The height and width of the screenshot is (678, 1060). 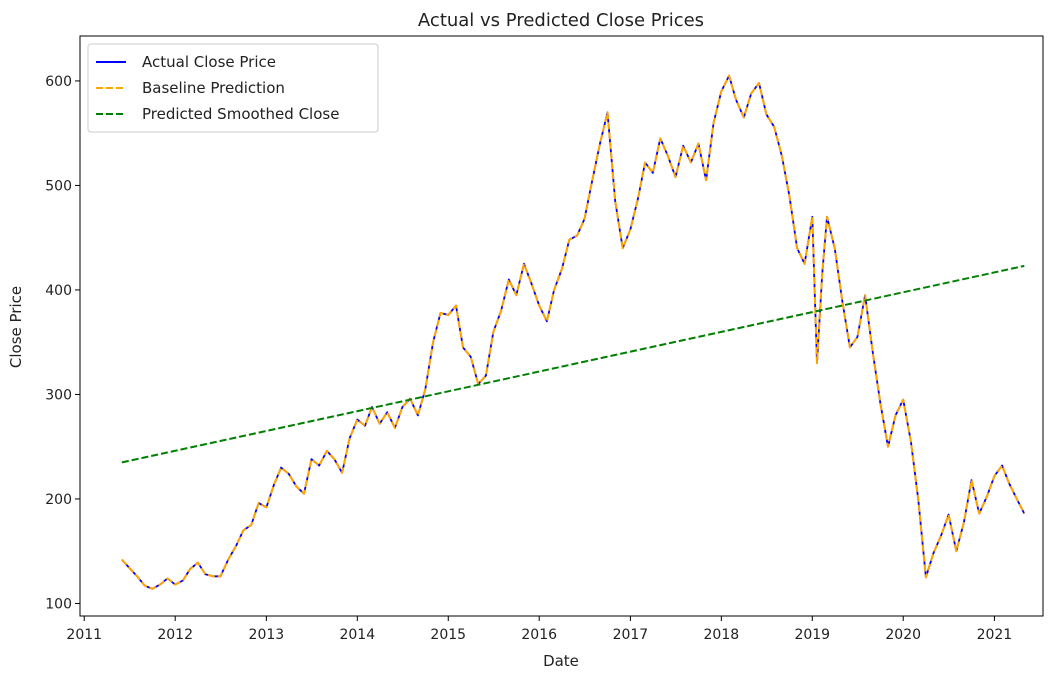 I want to click on x-tick-label: 2016, so click(x=539, y=635).